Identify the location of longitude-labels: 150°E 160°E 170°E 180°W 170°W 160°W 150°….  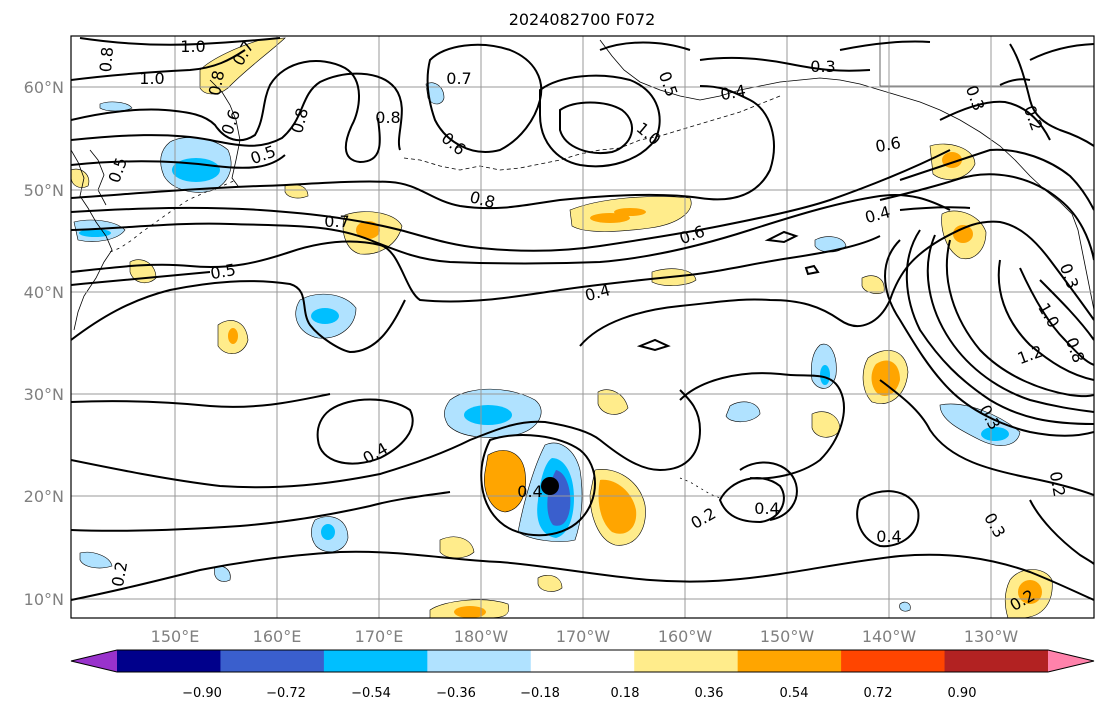
(585, 636).